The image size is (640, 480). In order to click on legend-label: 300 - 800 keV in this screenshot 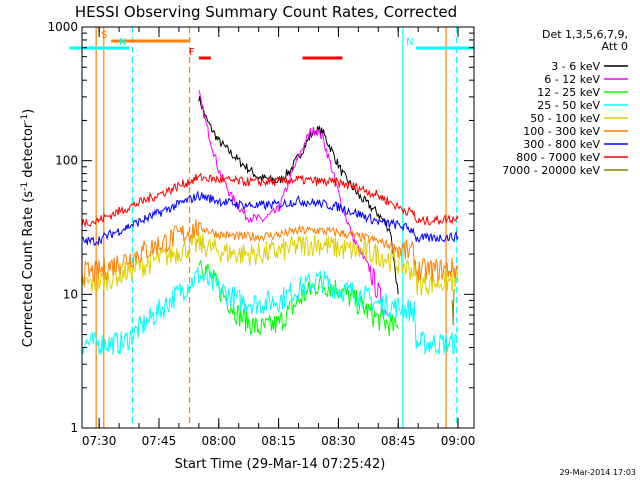, I will do `click(561, 144)`.